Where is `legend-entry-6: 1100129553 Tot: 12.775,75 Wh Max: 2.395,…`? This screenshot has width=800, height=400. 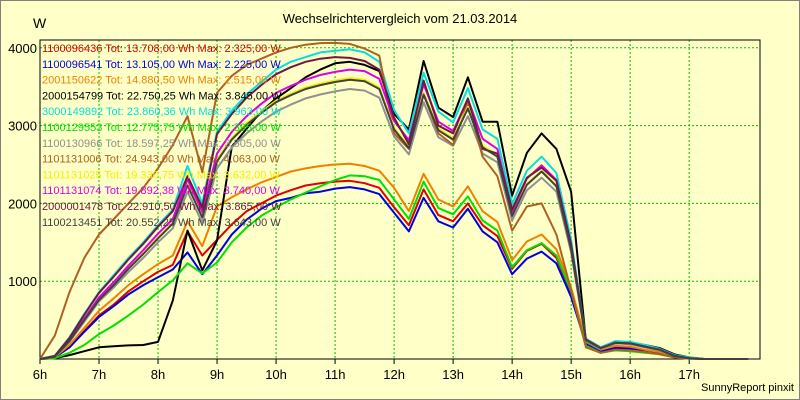
legend-entry-6: 1100129553 Tot: 12.775,75 Wh Max: 2.395,… is located at coordinates (161, 128).